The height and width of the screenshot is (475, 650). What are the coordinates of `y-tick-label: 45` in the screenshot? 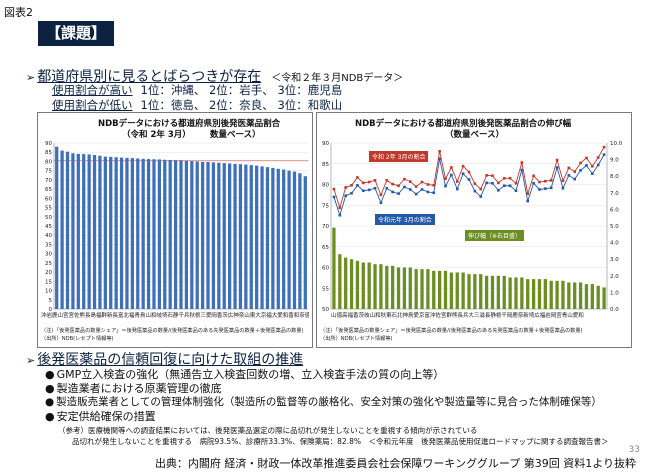 It's located at (48, 227).